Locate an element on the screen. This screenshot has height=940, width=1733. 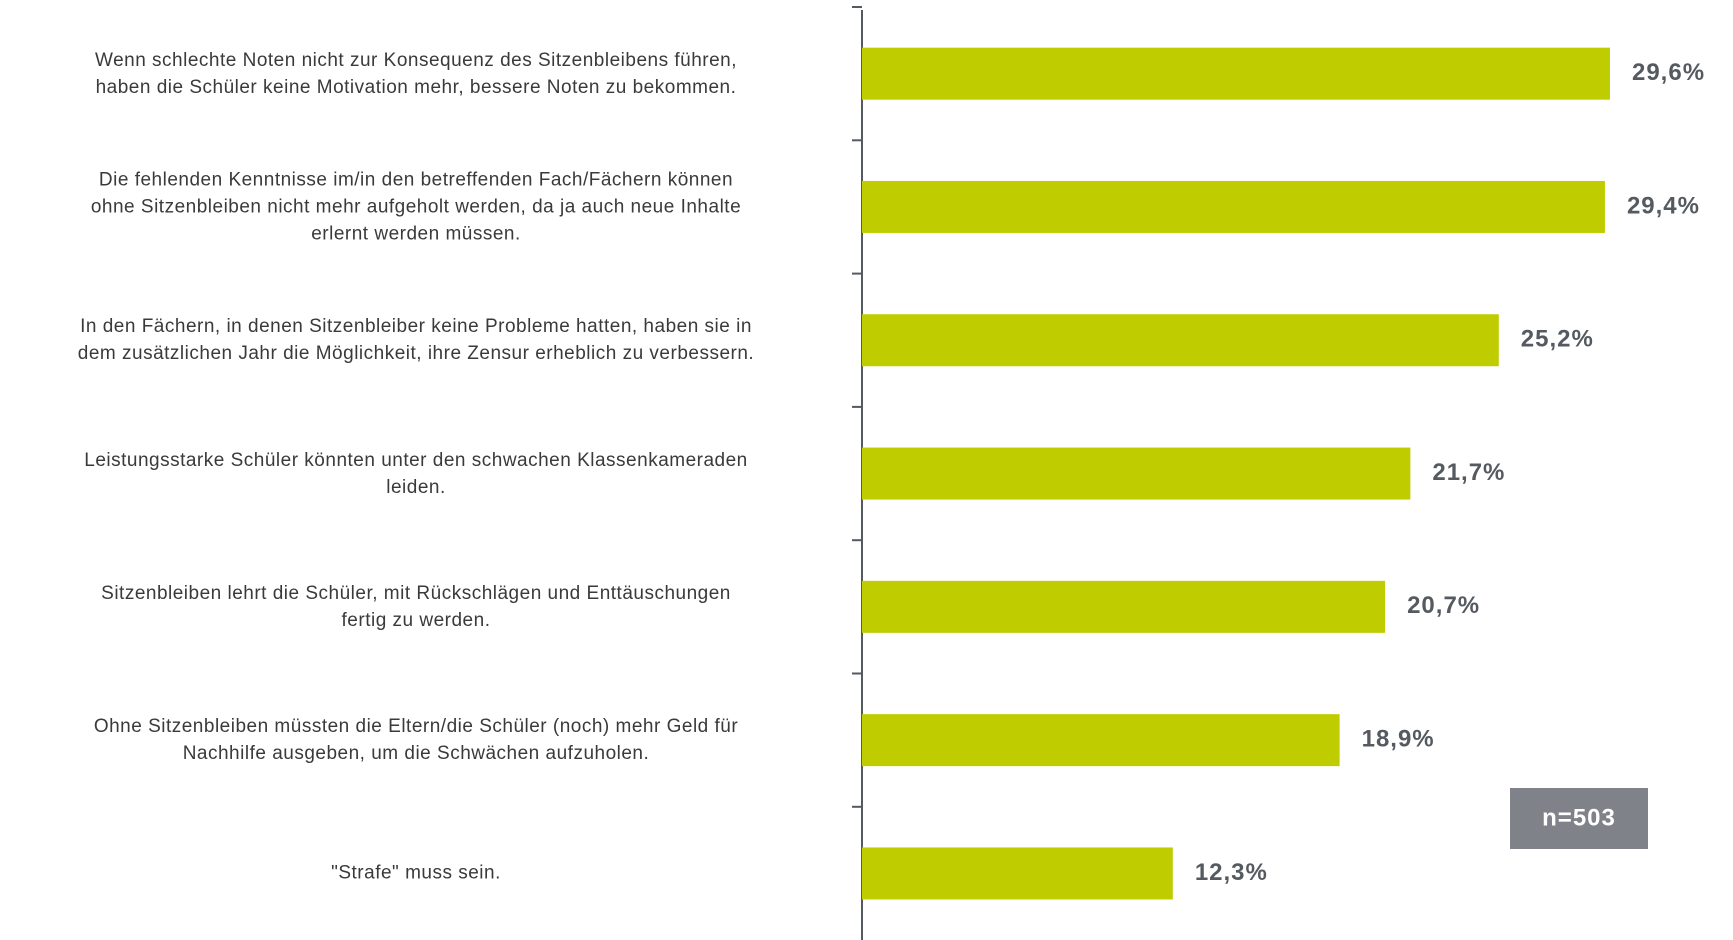
value-label: 29,4% is located at coordinates (1663, 205).